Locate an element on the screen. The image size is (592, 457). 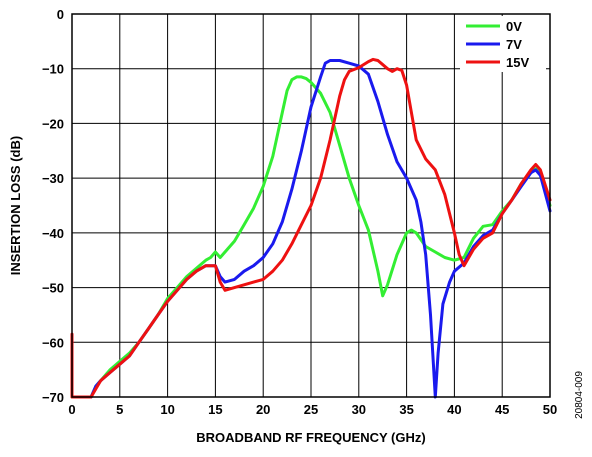
y-tick-label: 0 is located at coordinates (60, 14).